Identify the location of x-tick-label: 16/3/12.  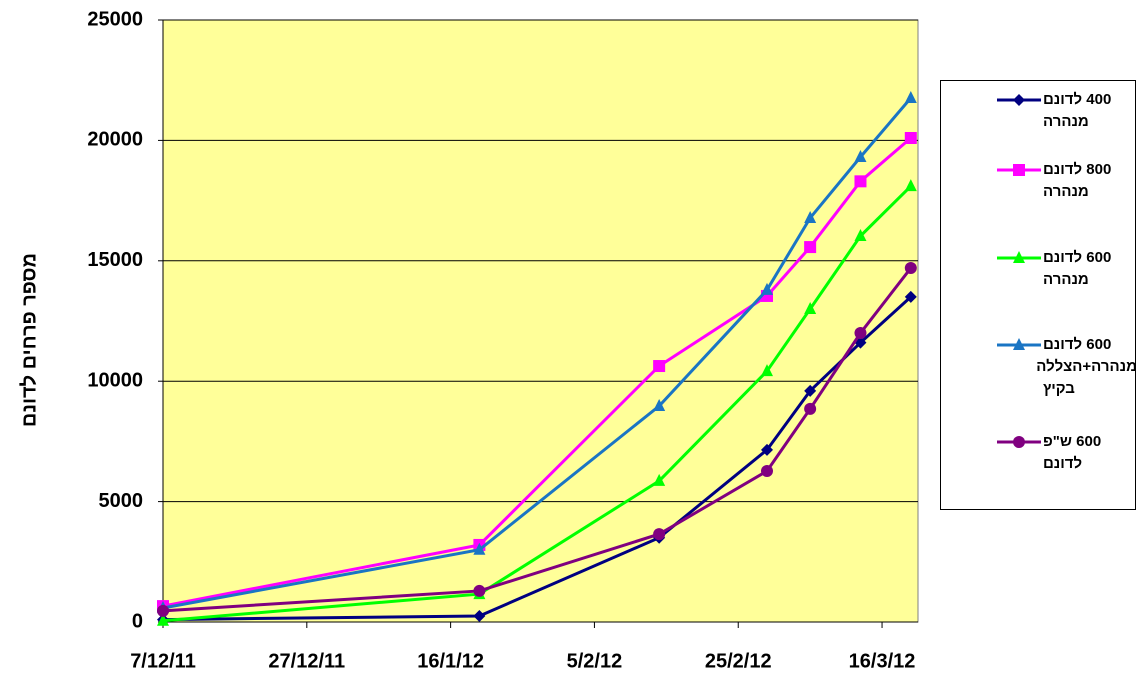
(882, 661).